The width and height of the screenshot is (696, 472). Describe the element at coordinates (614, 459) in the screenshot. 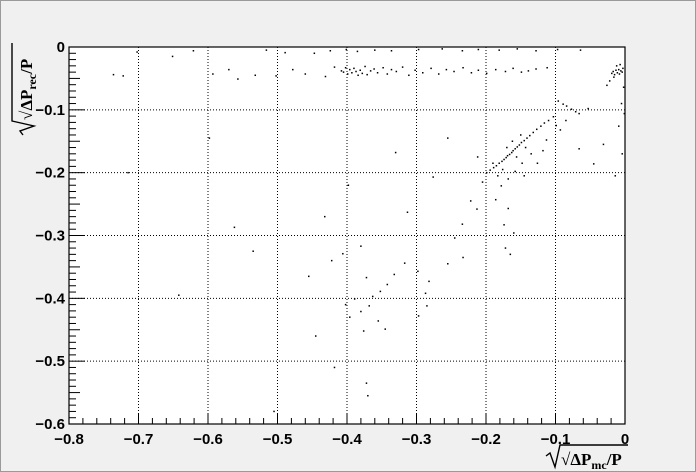

I see `x-axis-title-suffix: /P` at that location.